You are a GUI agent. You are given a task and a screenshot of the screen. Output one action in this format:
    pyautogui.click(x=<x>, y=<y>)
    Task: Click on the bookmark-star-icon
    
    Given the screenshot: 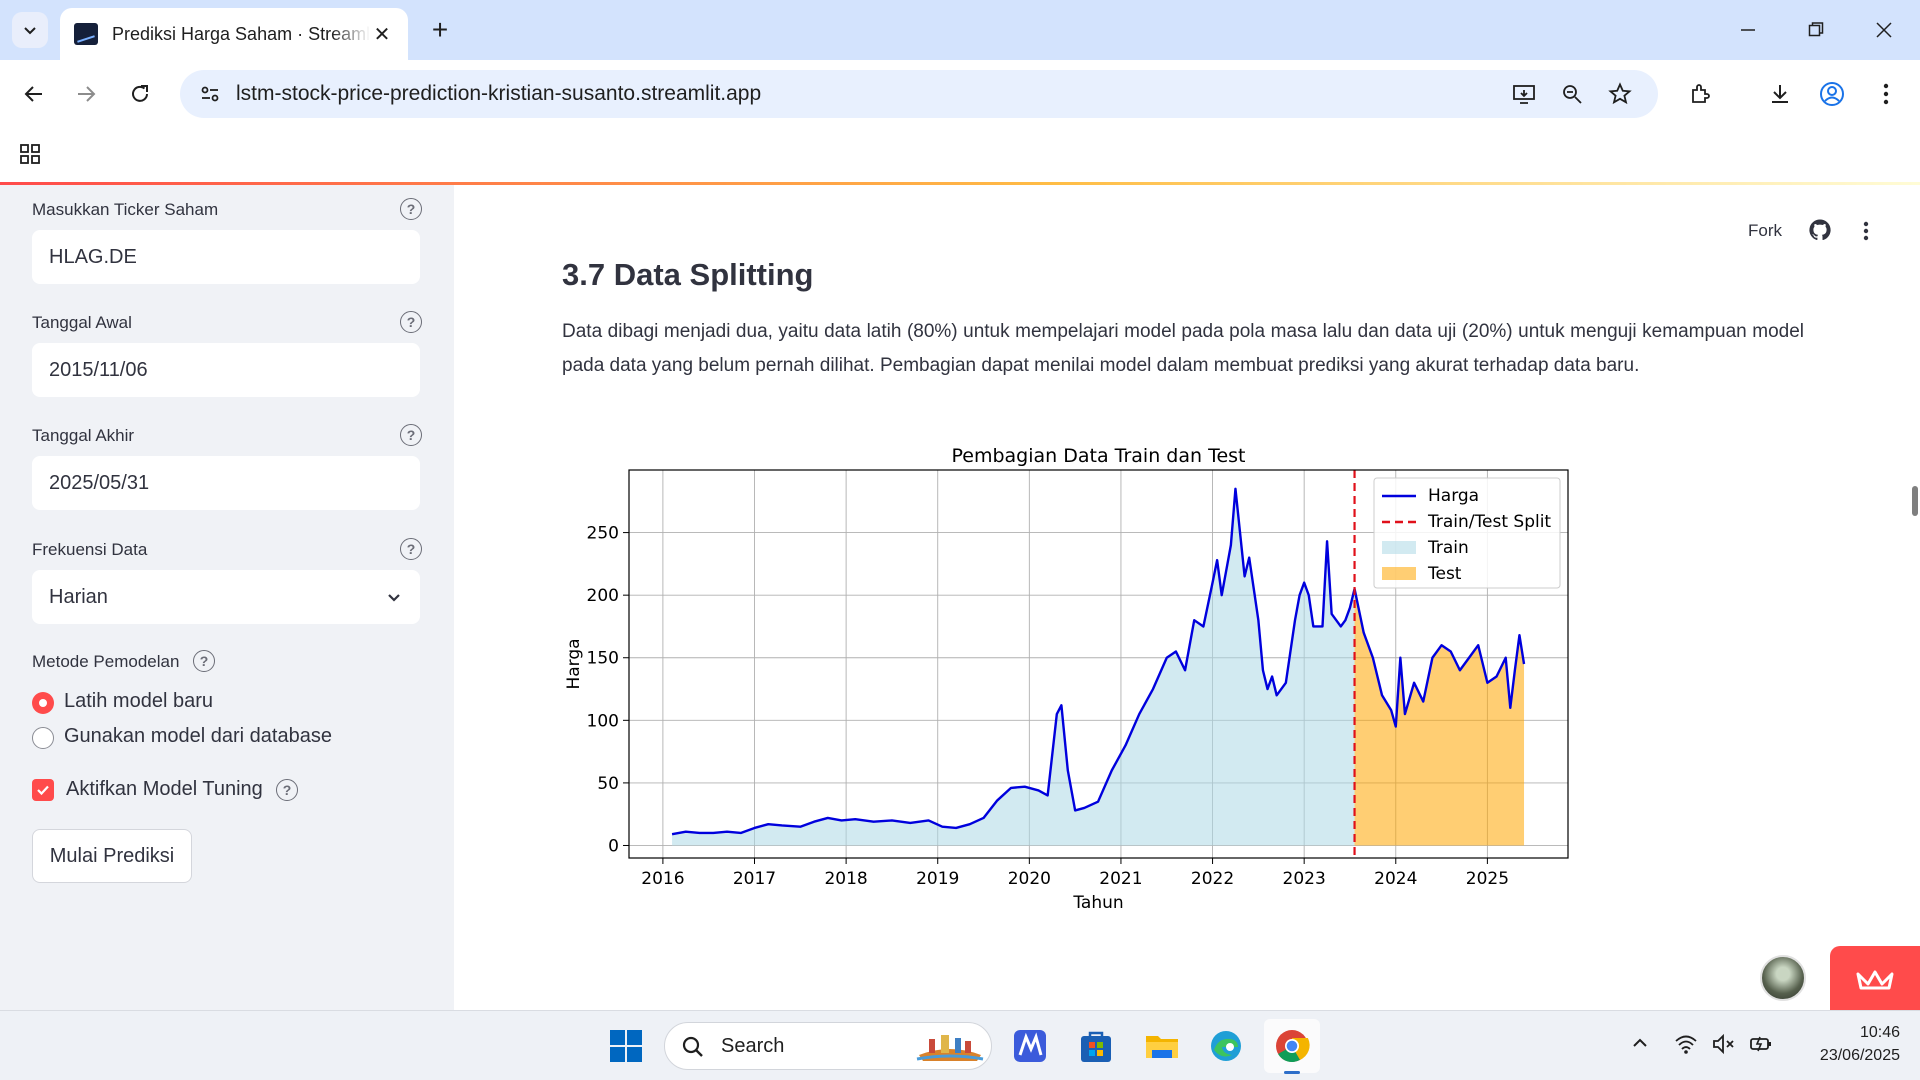 What is the action you would take?
    pyautogui.click(x=1620, y=94)
    